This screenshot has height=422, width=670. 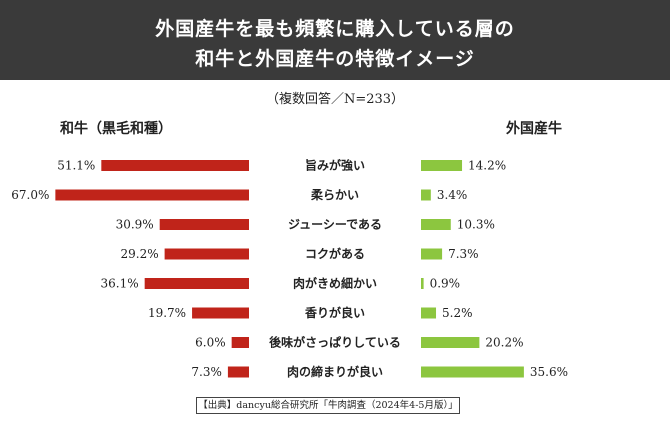 I want to click on category-label: 後味がさっぱりしている, so click(x=335, y=342).